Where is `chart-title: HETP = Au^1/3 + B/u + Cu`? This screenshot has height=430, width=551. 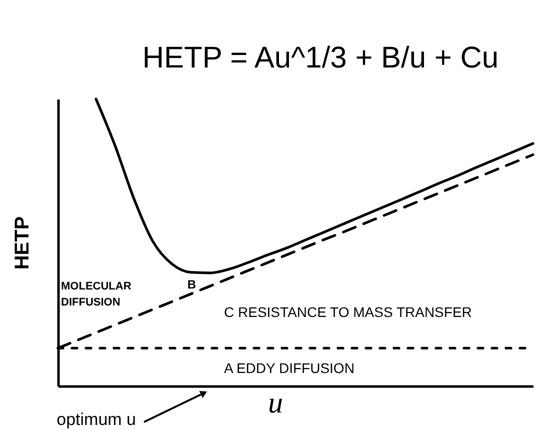 chart-title: HETP = Au^1/3 + B/u + Cu is located at coordinates (320, 58).